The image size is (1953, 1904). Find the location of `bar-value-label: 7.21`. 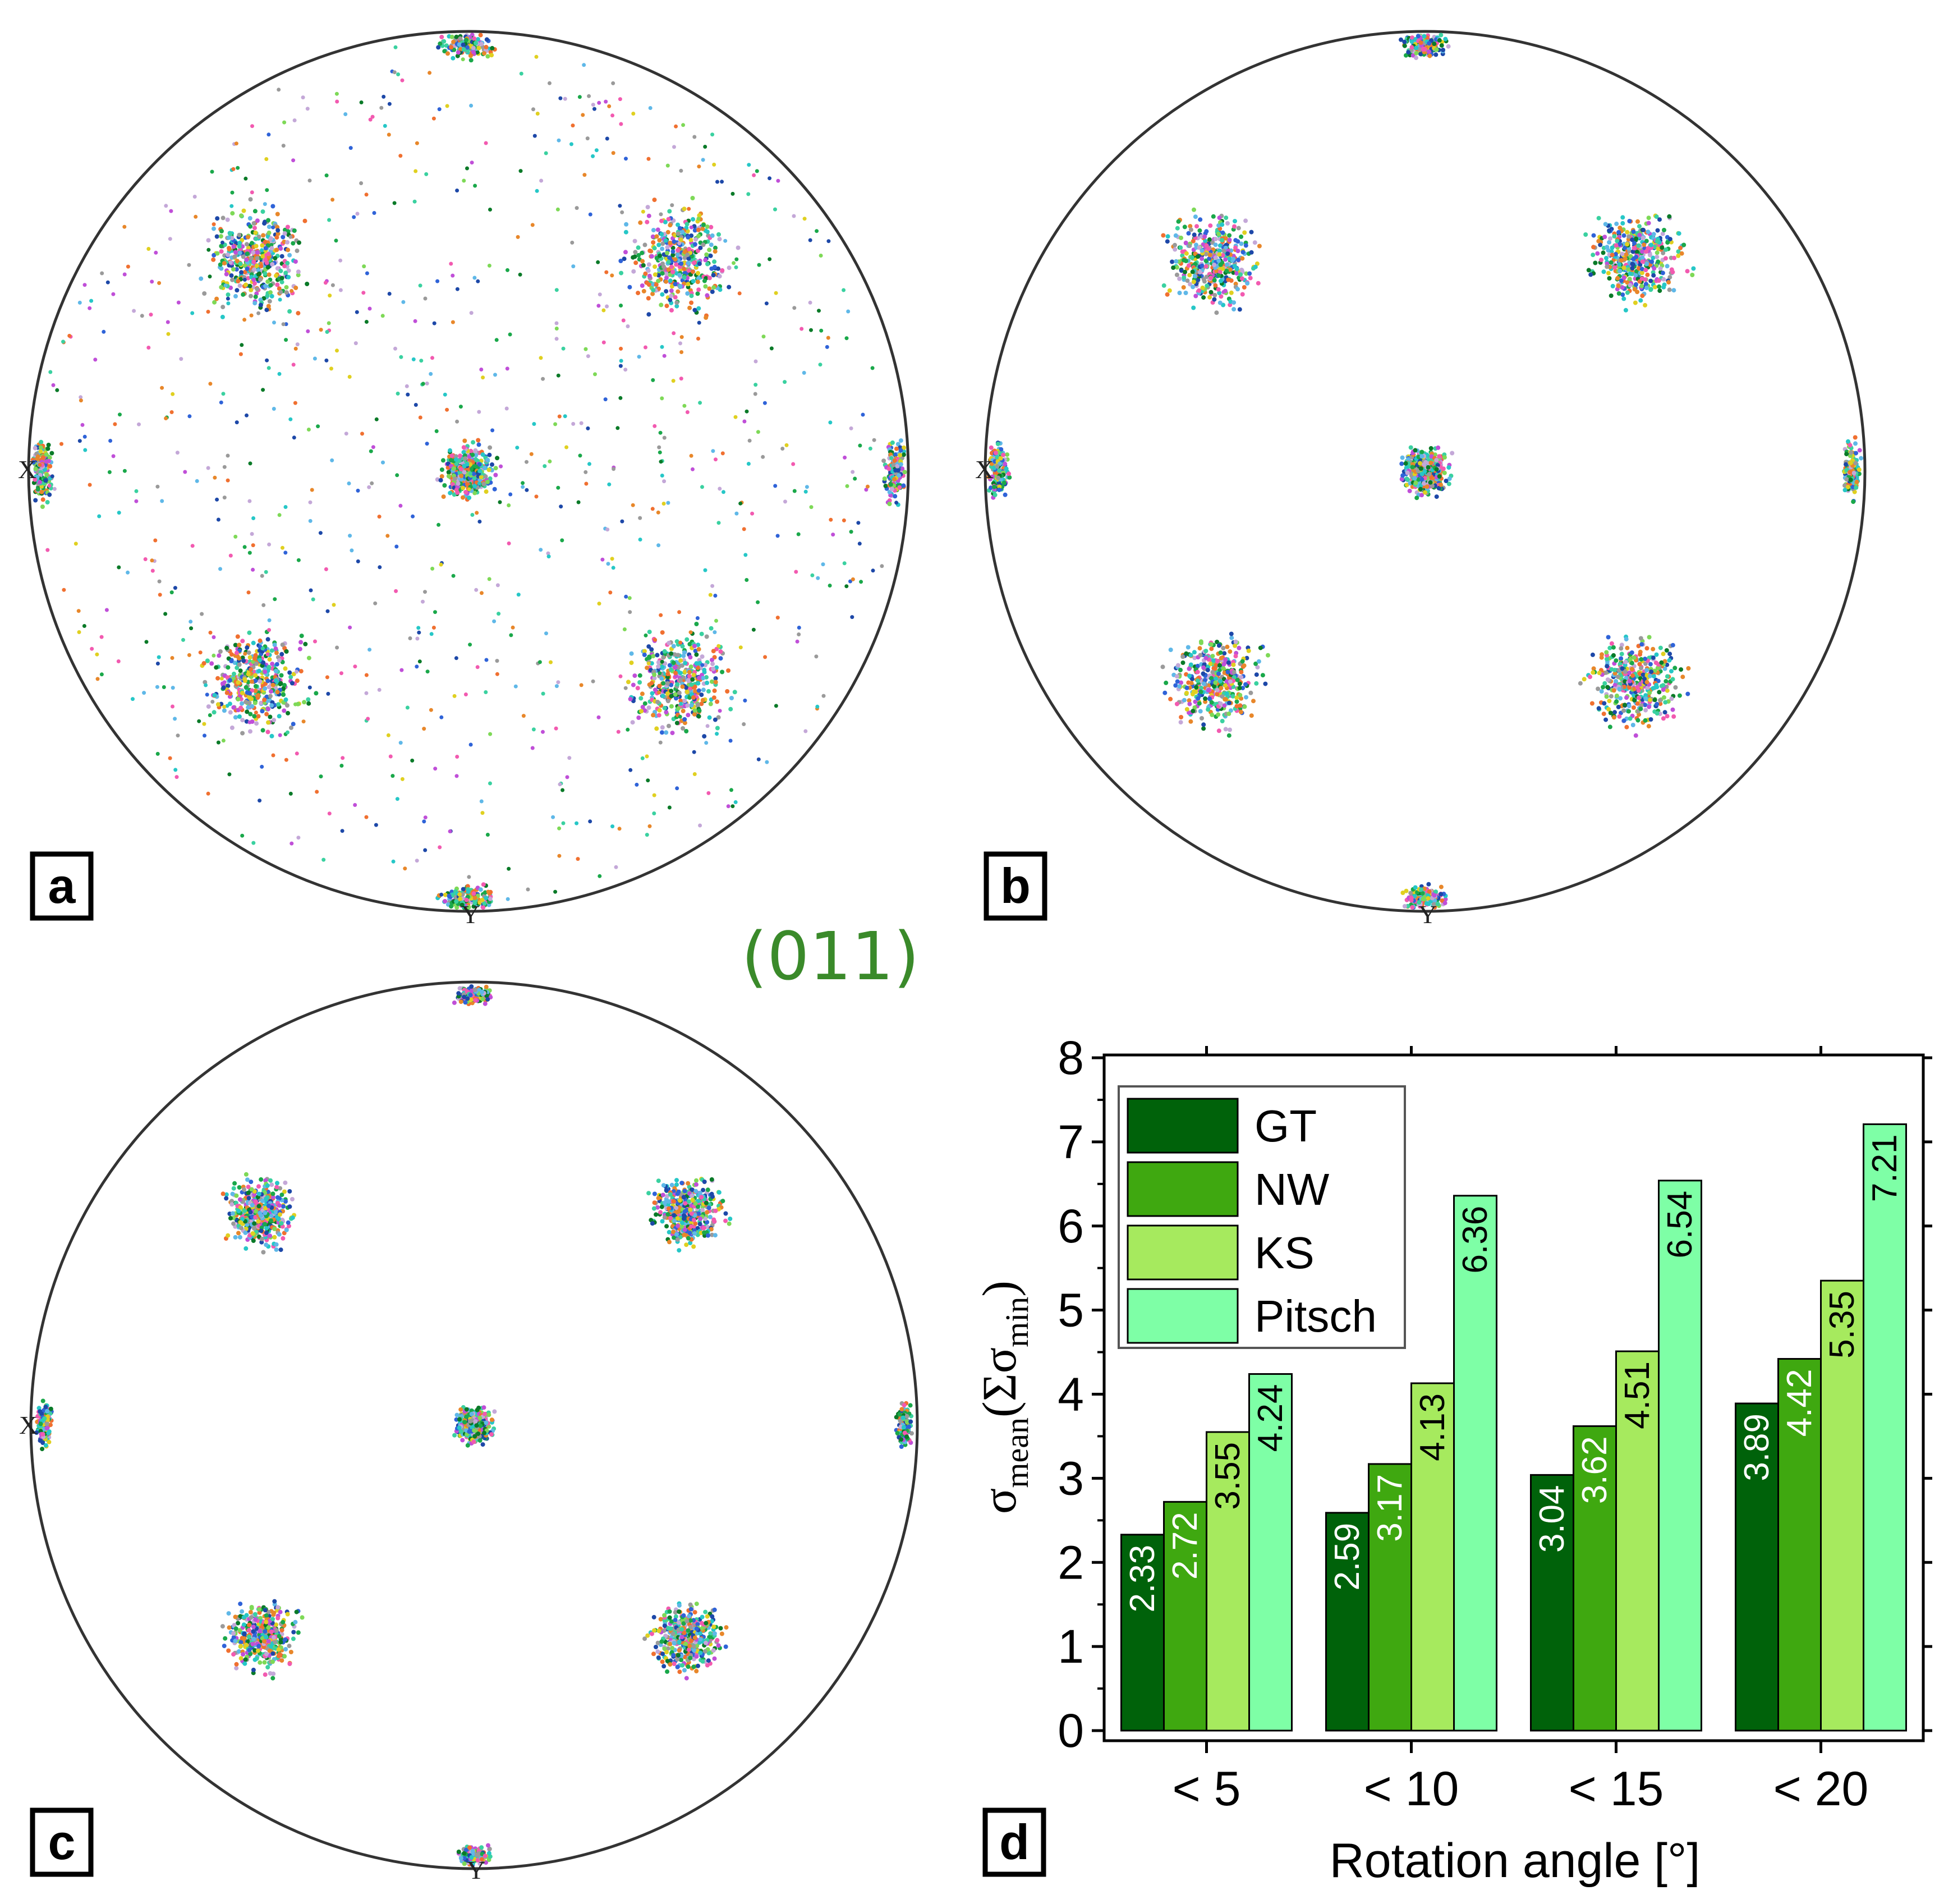

bar-value-label: 7.21 is located at coordinates (1884, 1168).